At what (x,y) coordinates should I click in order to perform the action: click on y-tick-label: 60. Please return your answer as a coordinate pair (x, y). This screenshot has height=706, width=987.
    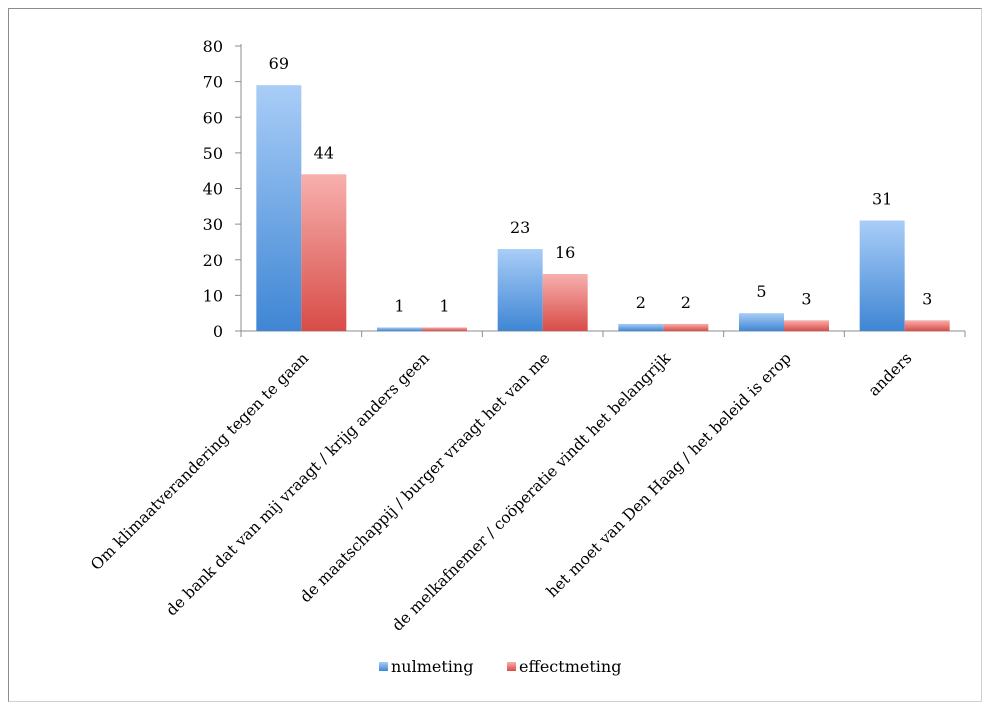
    Looking at the image, I should click on (213, 117).